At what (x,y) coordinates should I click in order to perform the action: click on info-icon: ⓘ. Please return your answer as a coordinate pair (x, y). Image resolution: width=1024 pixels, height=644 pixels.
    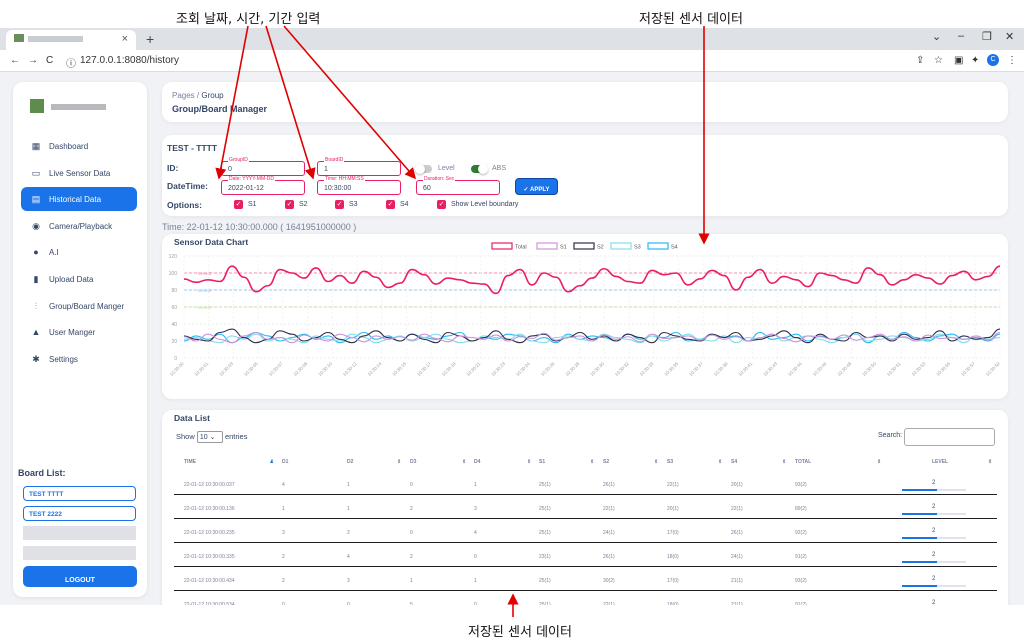
    Looking at the image, I should click on (71, 64).